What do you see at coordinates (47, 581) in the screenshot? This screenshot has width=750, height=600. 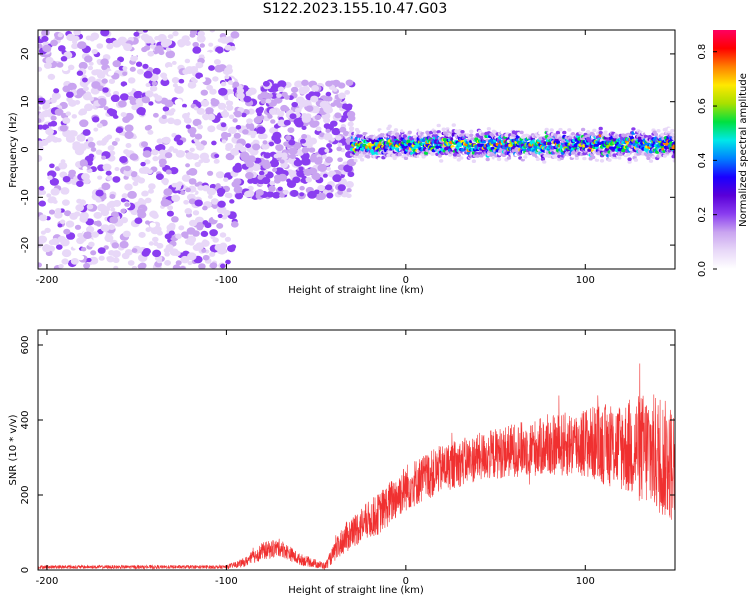 I see `x-tick-label: -200` at bounding box center [47, 581].